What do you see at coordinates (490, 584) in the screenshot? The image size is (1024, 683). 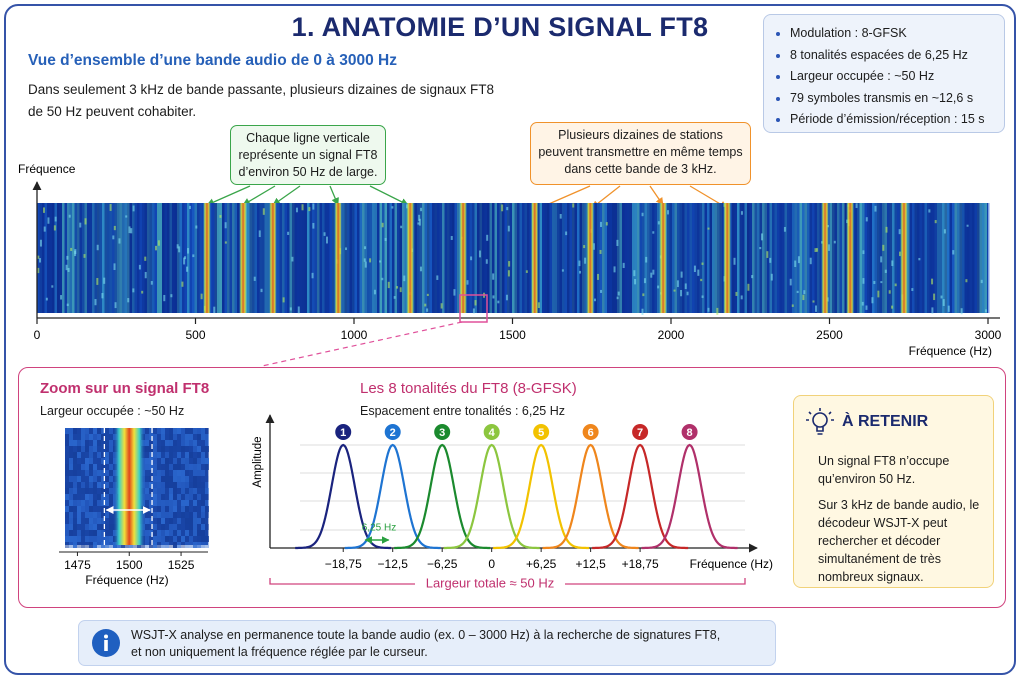 I see `total-label-bg` at bounding box center [490, 584].